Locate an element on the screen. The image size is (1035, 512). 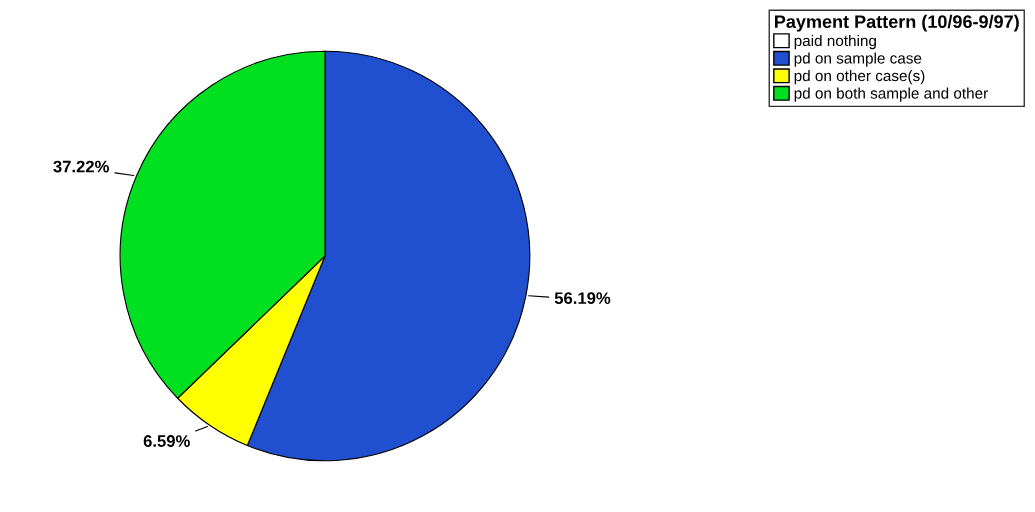
legend-label: pd on sample case is located at coordinates (858, 59).